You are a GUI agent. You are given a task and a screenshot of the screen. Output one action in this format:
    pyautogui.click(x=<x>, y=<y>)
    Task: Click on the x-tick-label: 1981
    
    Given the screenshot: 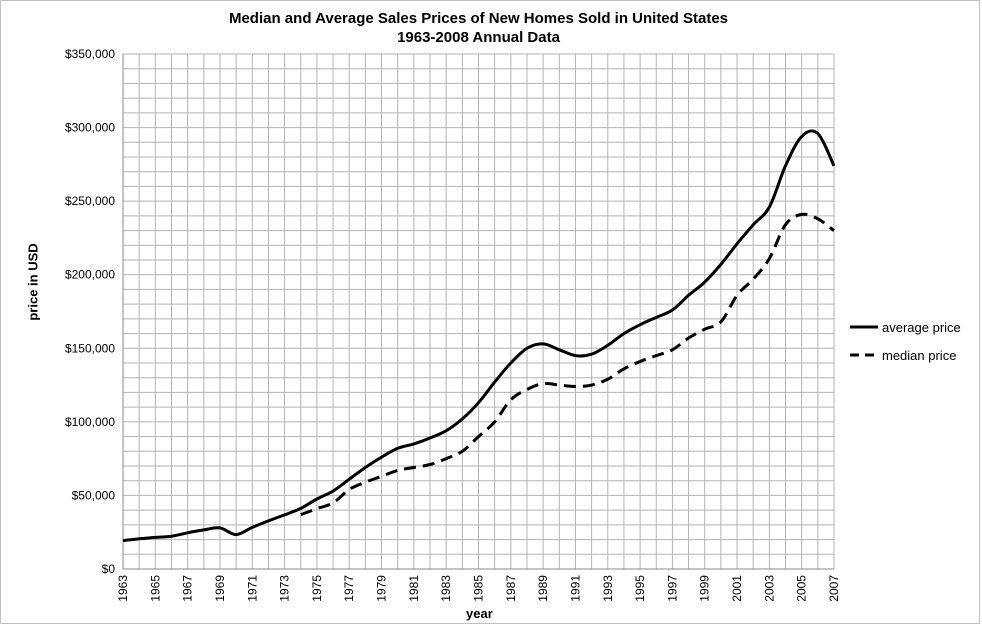 What is the action you would take?
    pyautogui.click(x=414, y=588)
    